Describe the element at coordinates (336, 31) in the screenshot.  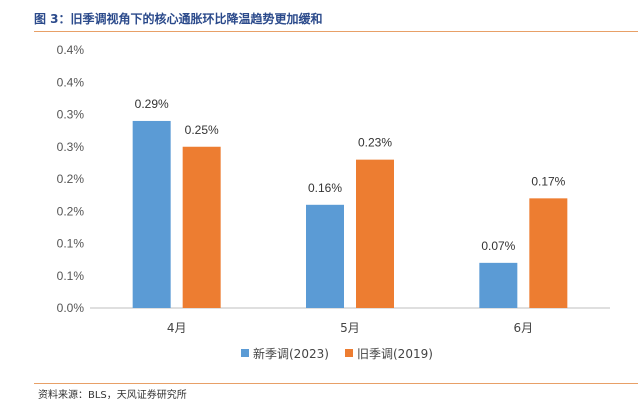
I see `title-divider` at that location.